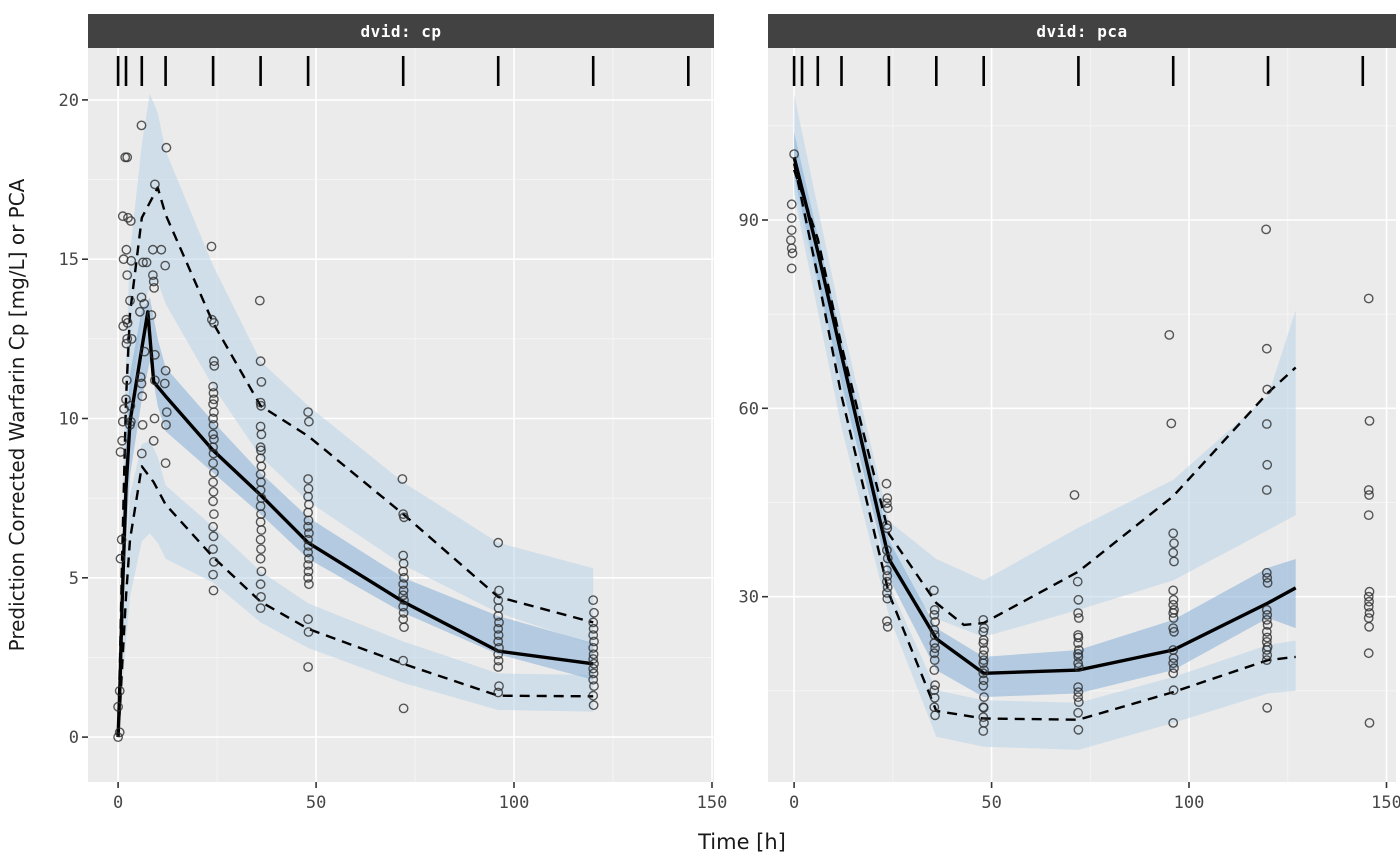 The height and width of the screenshot is (865, 1400). Describe the element at coordinates (742, 842) in the screenshot. I see `x-axis-title: Time [h]` at that location.